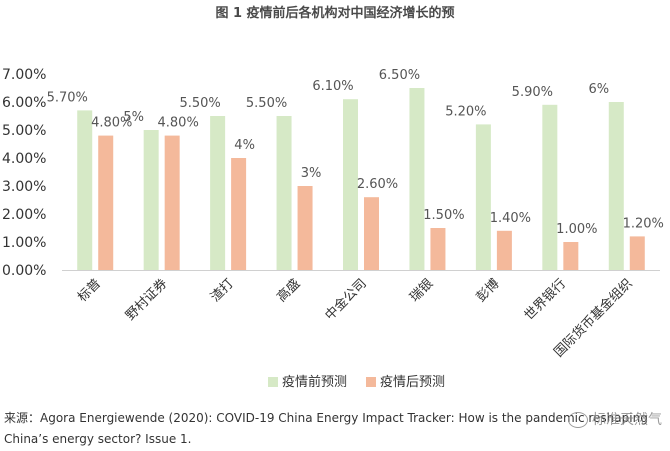 Image resolution: width=670 pixels, height=451 pixels. What do you see at coordinates (289, 291) in the screenshot?
I see `x-tick-label: 高盛` at bounding box center [289, 291].